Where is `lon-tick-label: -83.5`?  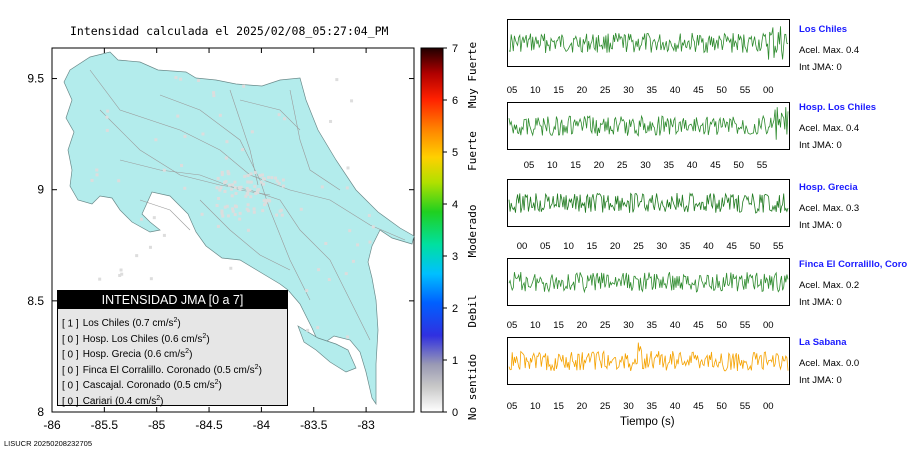
lon-tick-label: -83.5 is located at coordinates (314, 425).